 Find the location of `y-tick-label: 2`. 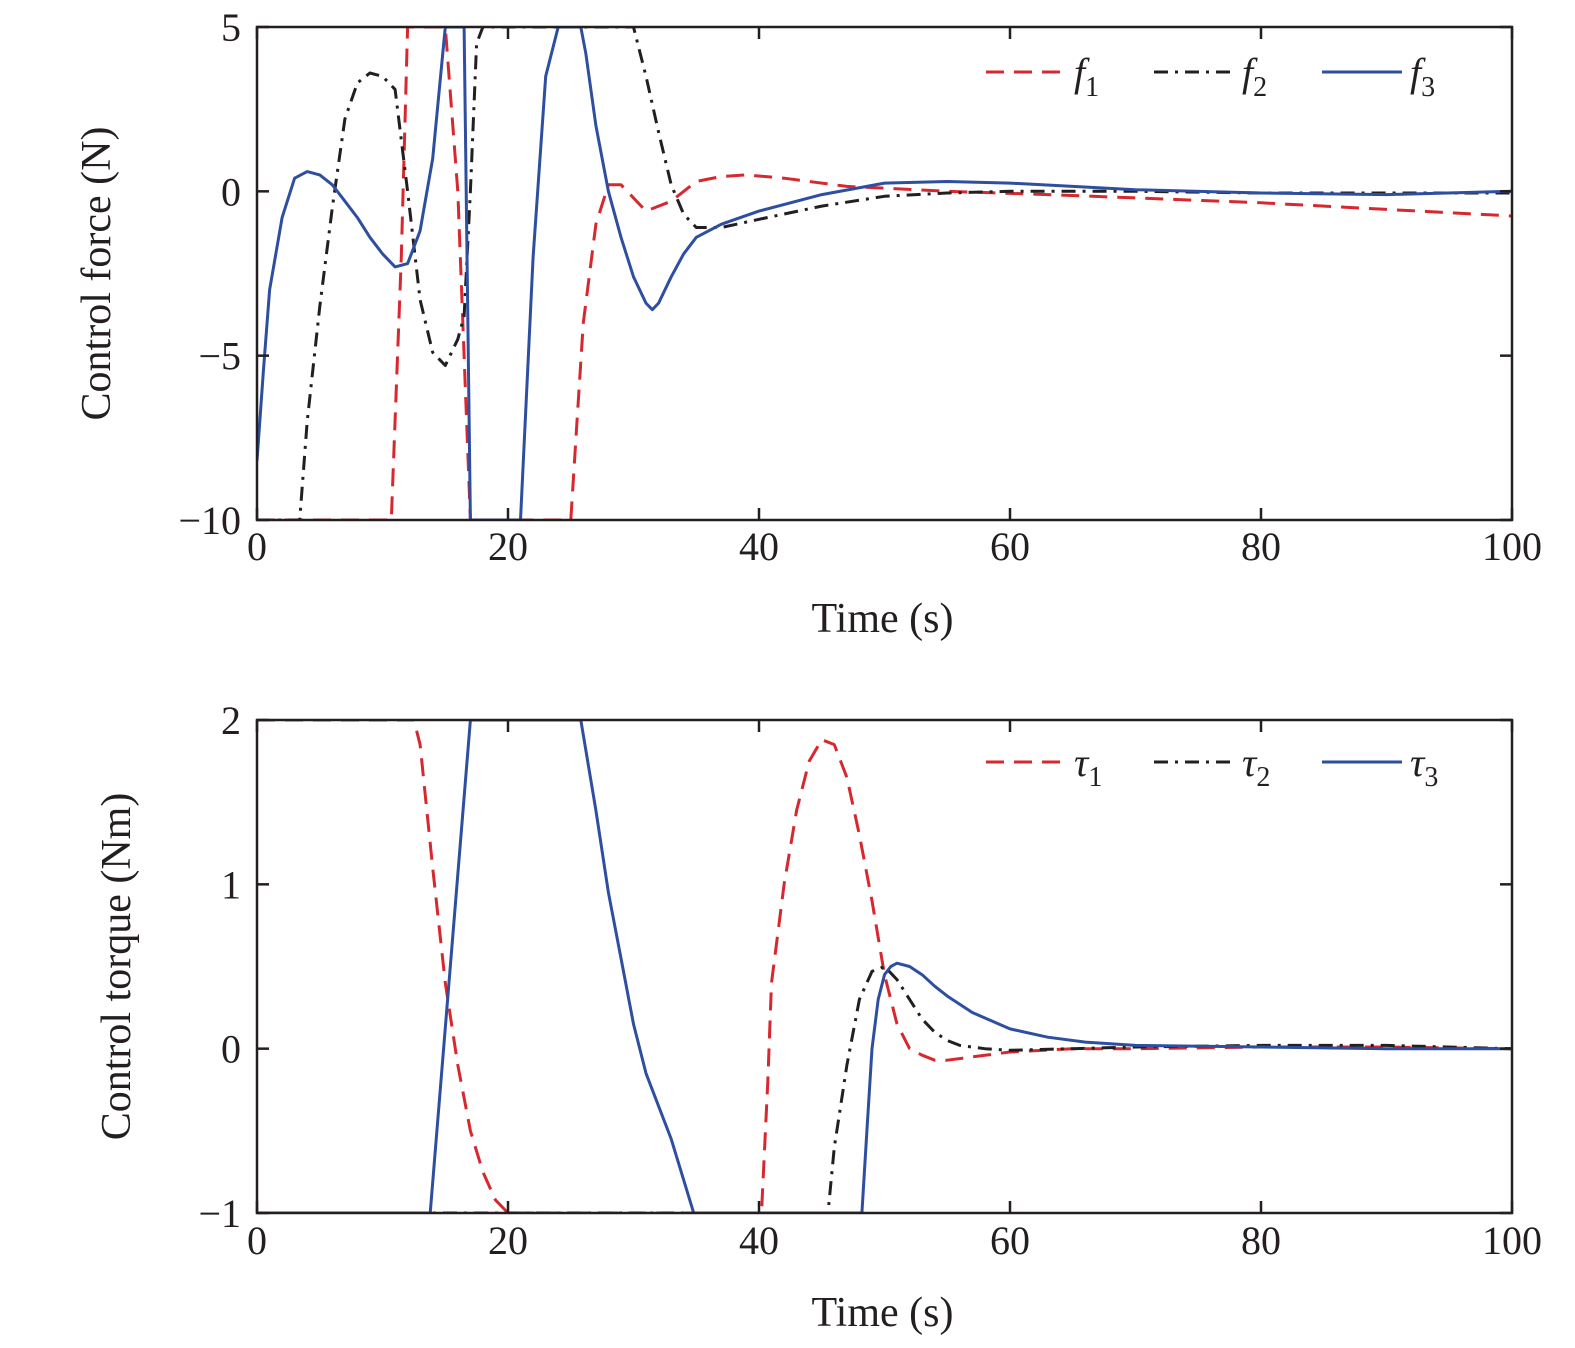

y-tick-label: 2 is located at coordinates (231, 720).